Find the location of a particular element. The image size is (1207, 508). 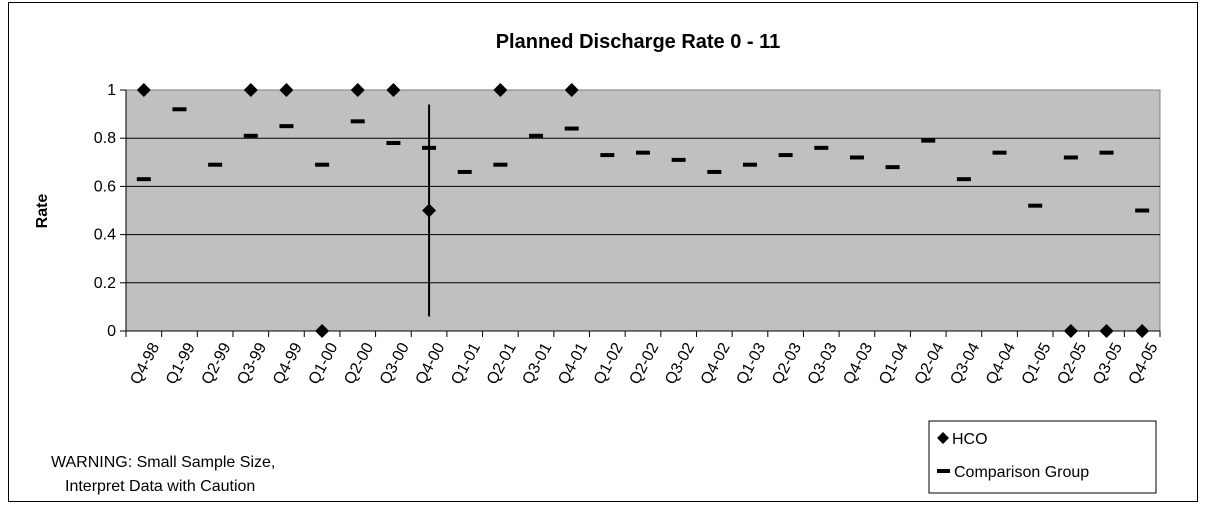

x-tick-label: Q4-98 is located at coordinates (145, 363).